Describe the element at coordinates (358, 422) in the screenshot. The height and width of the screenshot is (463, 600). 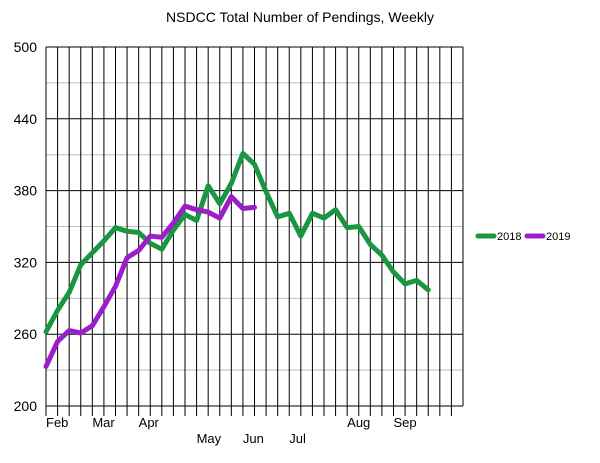
I see `x-month-label: Aug` at that location.